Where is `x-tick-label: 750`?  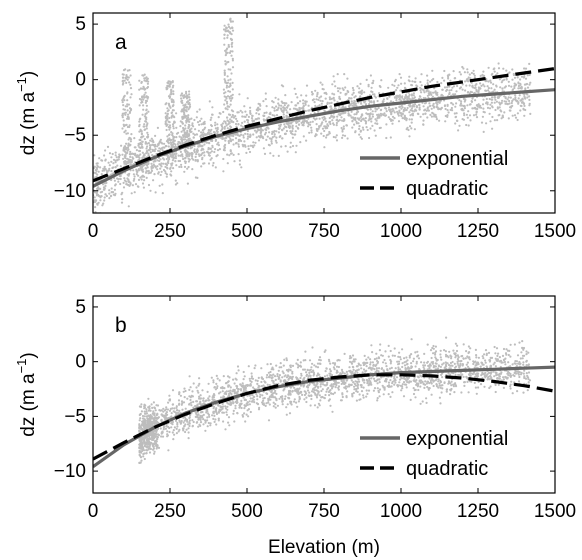
x-tick-label: 750 is located at coordinates (324, 231).